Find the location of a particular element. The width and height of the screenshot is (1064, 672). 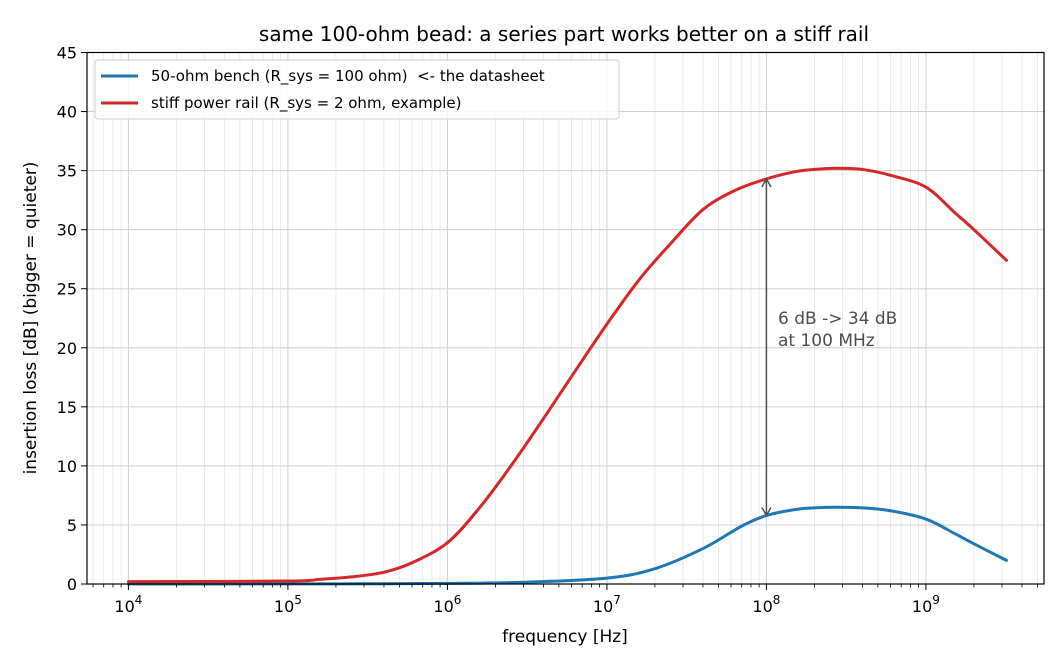

x-tick-label: 10⁴ is located at coordinates (128, 604).